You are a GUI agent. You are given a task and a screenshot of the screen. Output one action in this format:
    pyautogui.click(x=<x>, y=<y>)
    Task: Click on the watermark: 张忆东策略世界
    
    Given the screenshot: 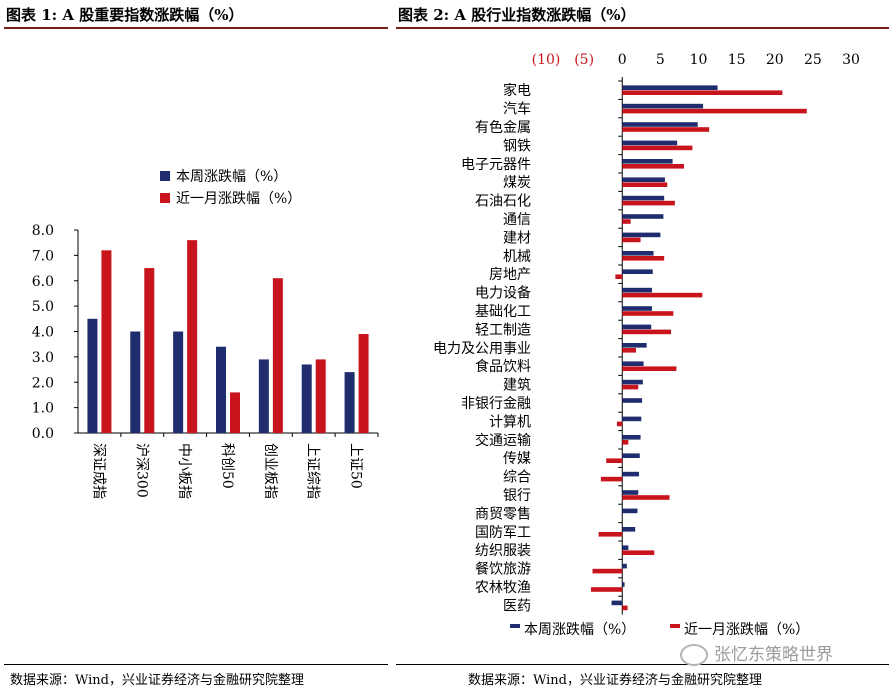 What is the action you would take?
    pyautogui.click(x=756, y=653)
    